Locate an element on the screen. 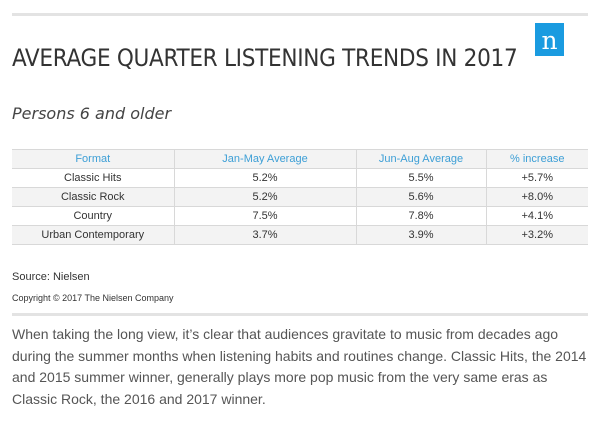  chart-subtitle: Persons 6 and older is located at coordinates (92, 113).